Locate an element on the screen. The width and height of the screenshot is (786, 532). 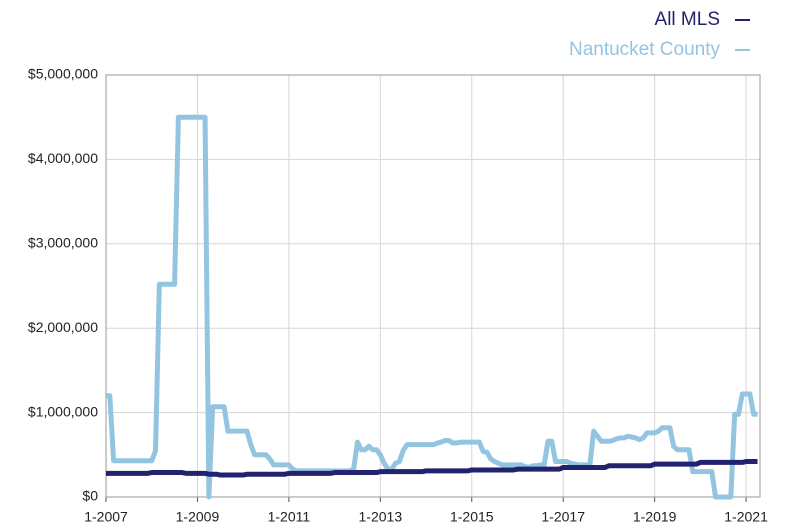
x-tick-label: 1-2017 is located at coordinates (563, 517).